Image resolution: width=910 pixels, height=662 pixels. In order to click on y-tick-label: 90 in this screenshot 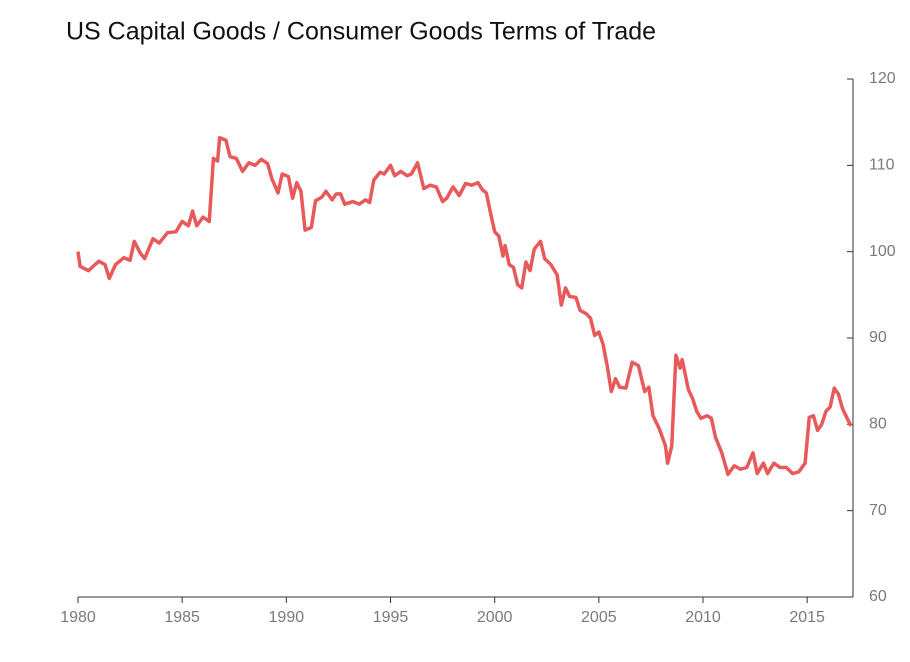, I will do `click(878, 337)`.